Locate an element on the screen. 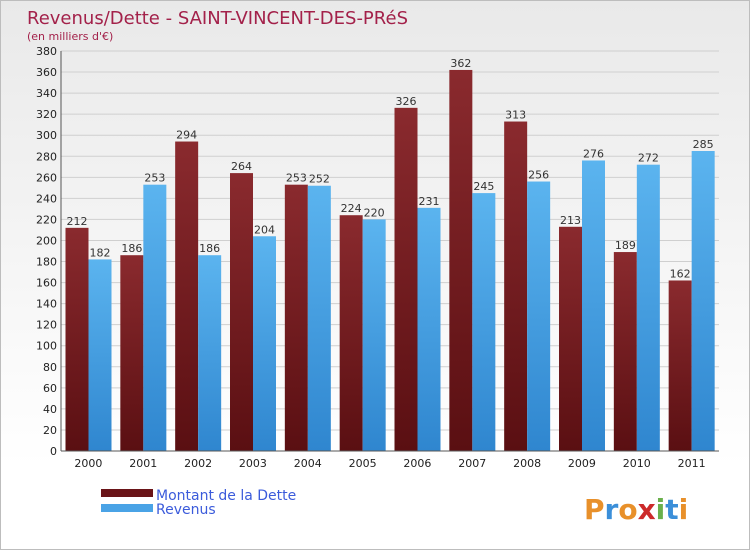  revenue-bar-value-label: 186 is located at coordinates (209, 248).